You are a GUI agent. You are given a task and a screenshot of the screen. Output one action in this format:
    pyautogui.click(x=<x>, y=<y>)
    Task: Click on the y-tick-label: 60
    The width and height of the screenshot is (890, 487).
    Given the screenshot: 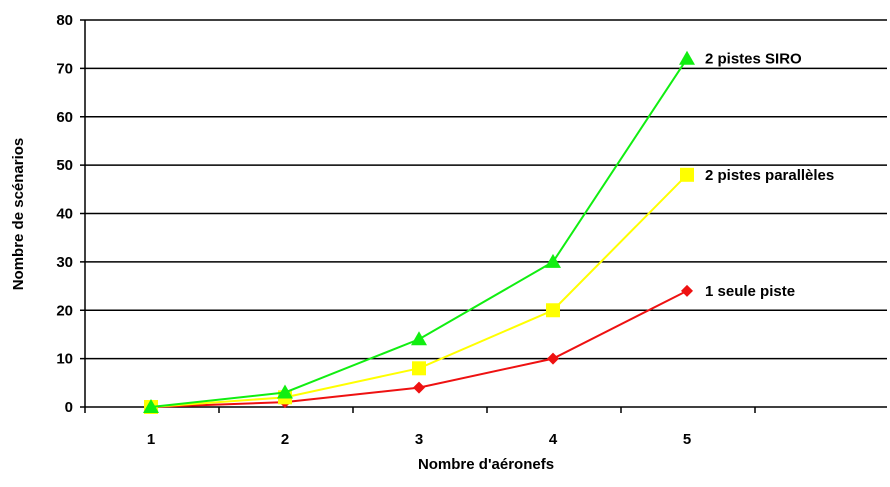 What is the action you would take?
    pyautogui.click(x=64, y=117)
    